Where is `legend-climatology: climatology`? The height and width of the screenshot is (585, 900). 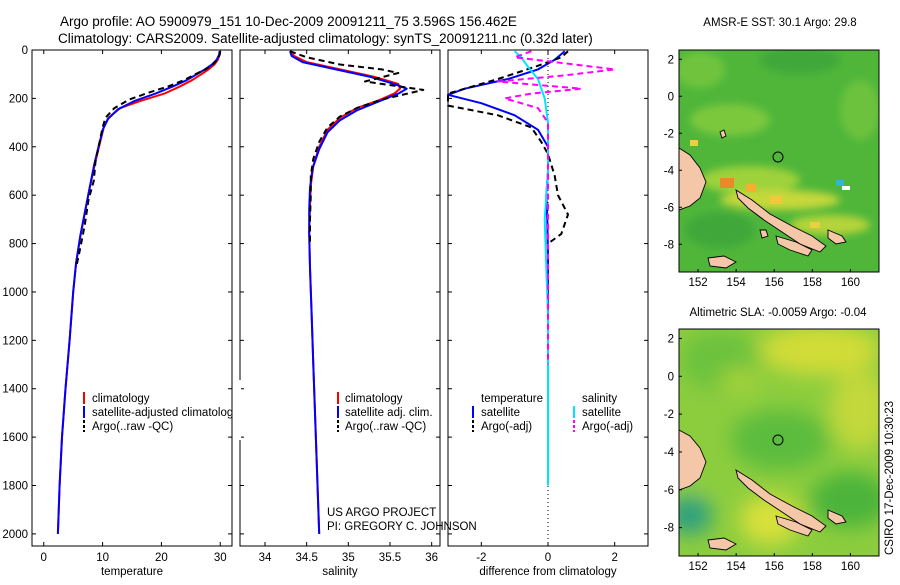 legend-climatology: climatology is located at coordinates (121, 399).